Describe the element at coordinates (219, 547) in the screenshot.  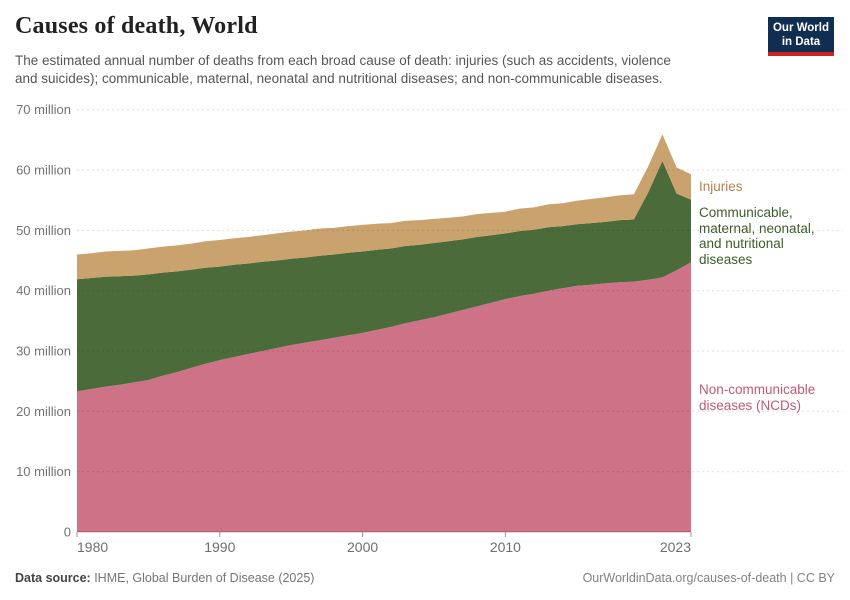
I see `x-axis-label: 1990` at that location.